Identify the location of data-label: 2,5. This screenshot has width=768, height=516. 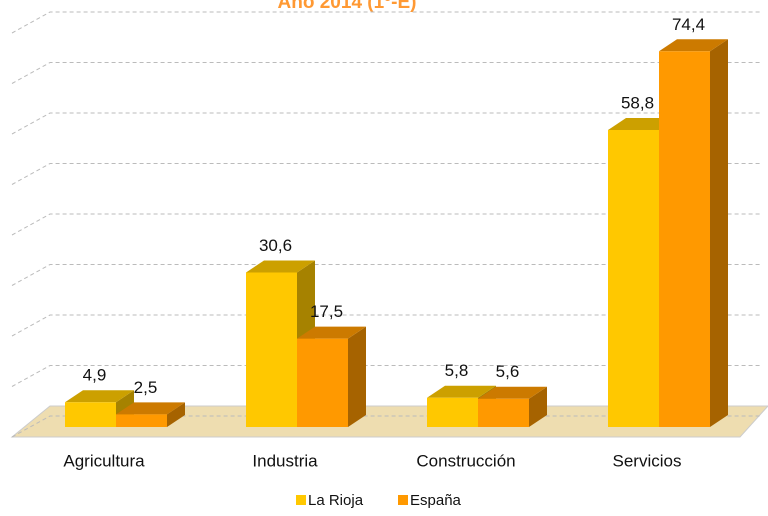
(146, 387).